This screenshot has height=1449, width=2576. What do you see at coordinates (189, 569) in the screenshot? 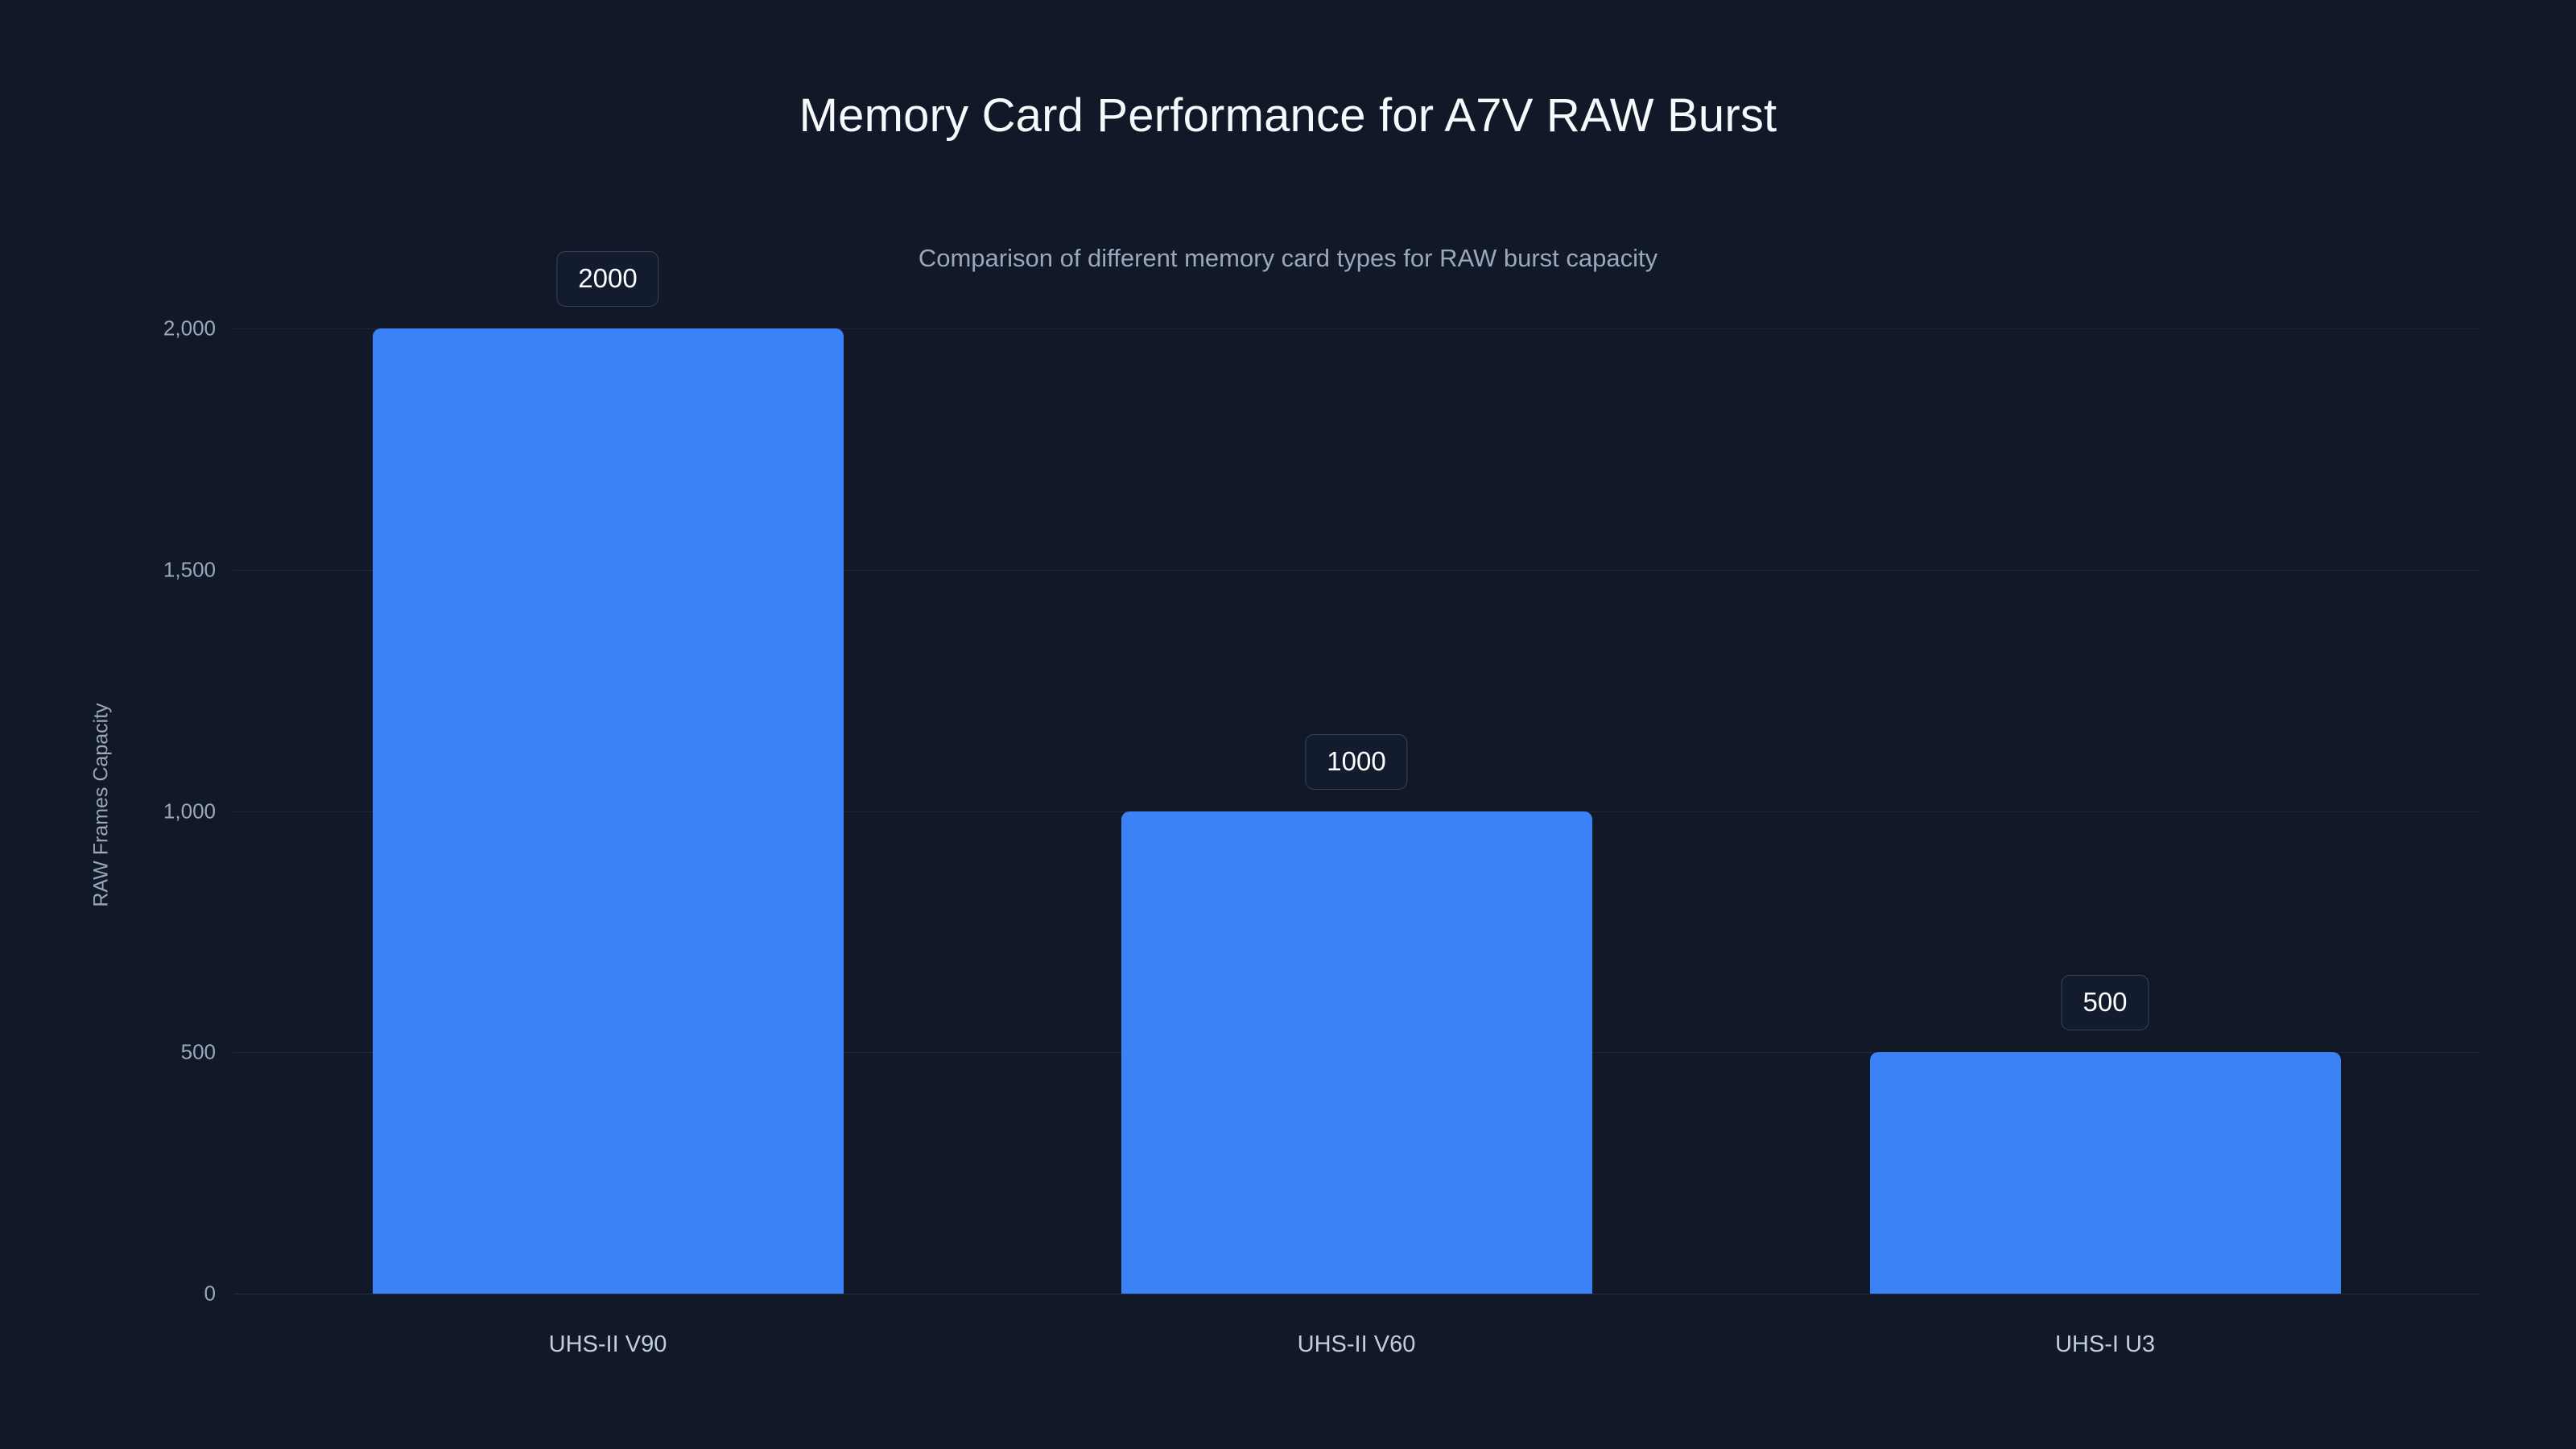
I see `y-tick-label: 1,500` at bounding box center [189, 569].